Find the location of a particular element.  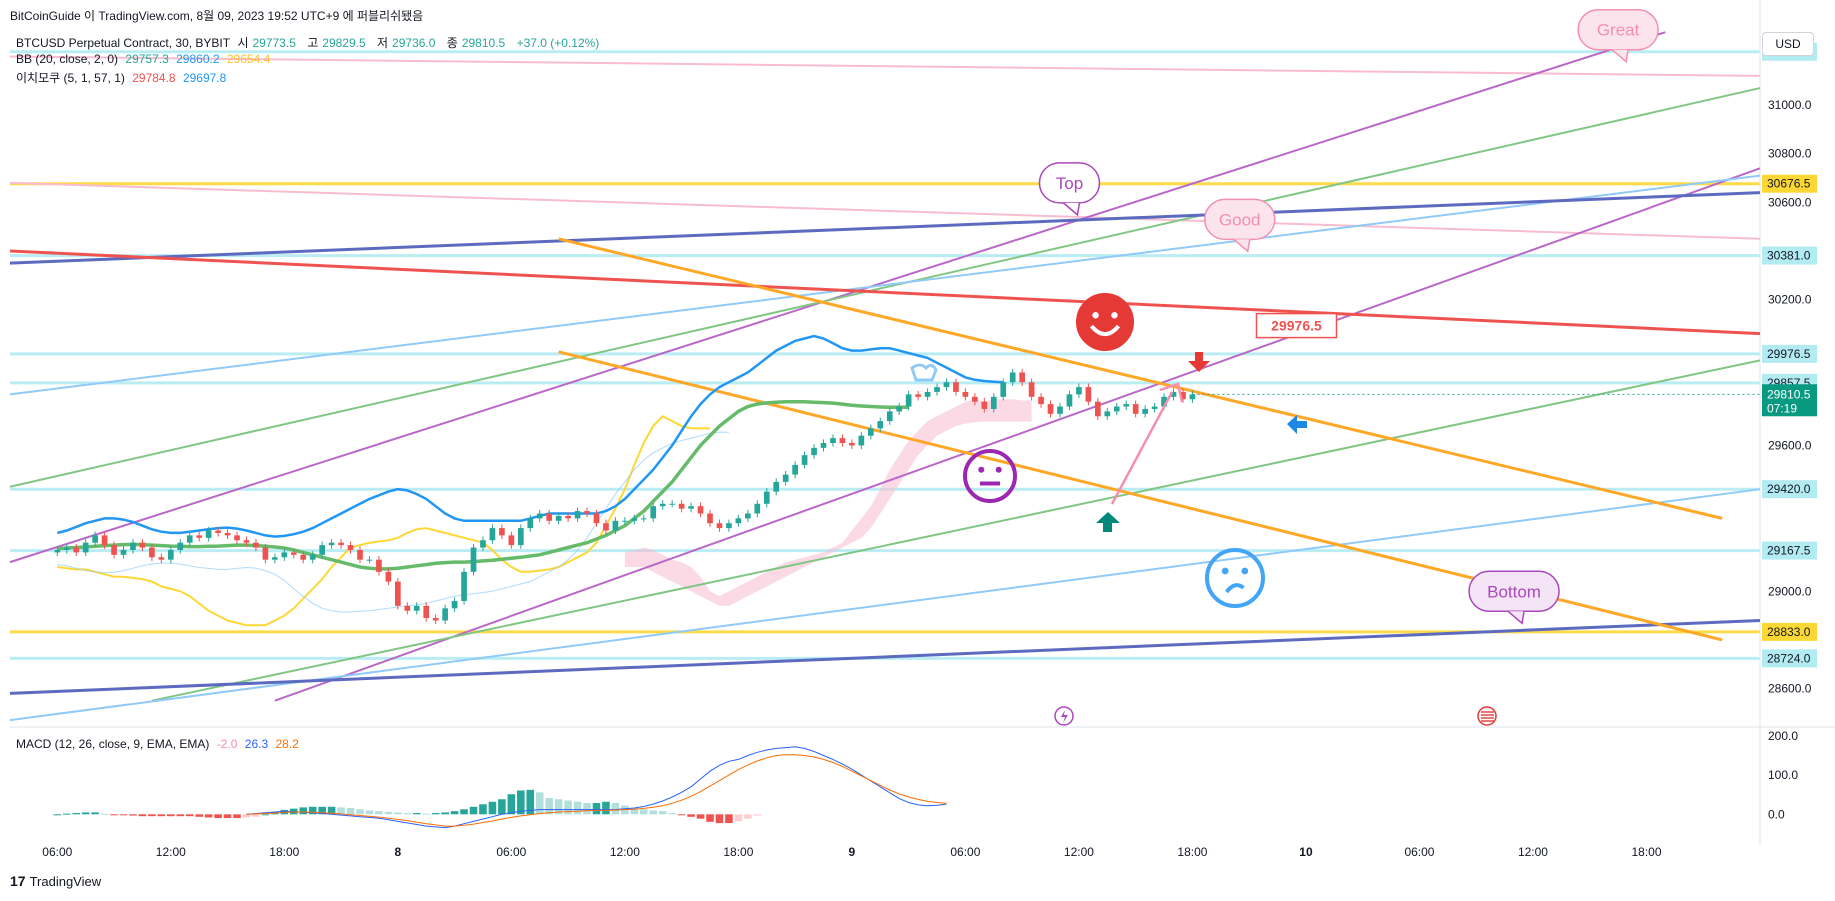

callout-tail is located at coordinates (1516, 617).